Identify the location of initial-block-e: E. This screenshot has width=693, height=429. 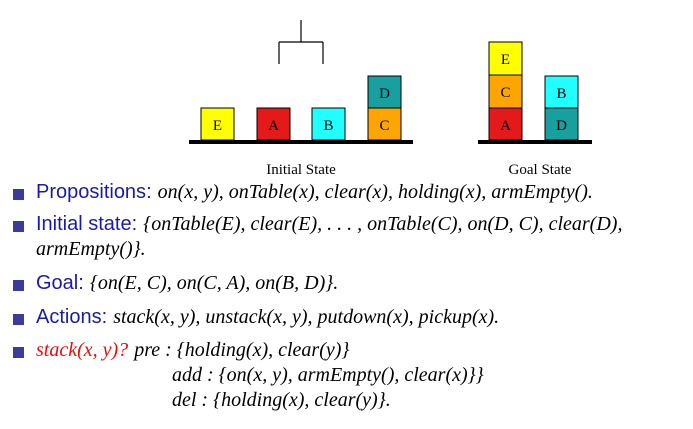
(217, 124).